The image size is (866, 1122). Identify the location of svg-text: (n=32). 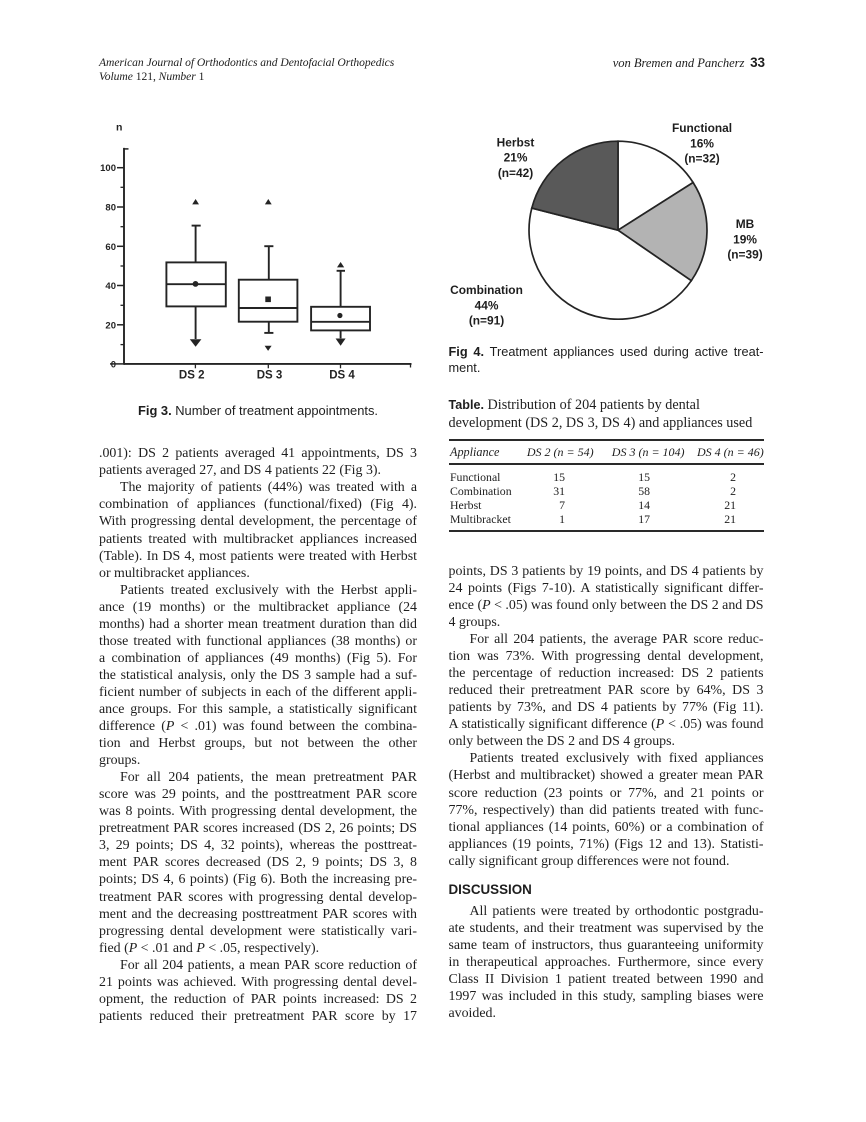
(701, 159).